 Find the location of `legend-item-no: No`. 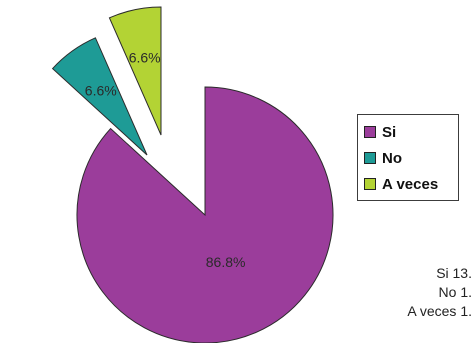

legend-item-no: No is located at coordinates (411, 158).